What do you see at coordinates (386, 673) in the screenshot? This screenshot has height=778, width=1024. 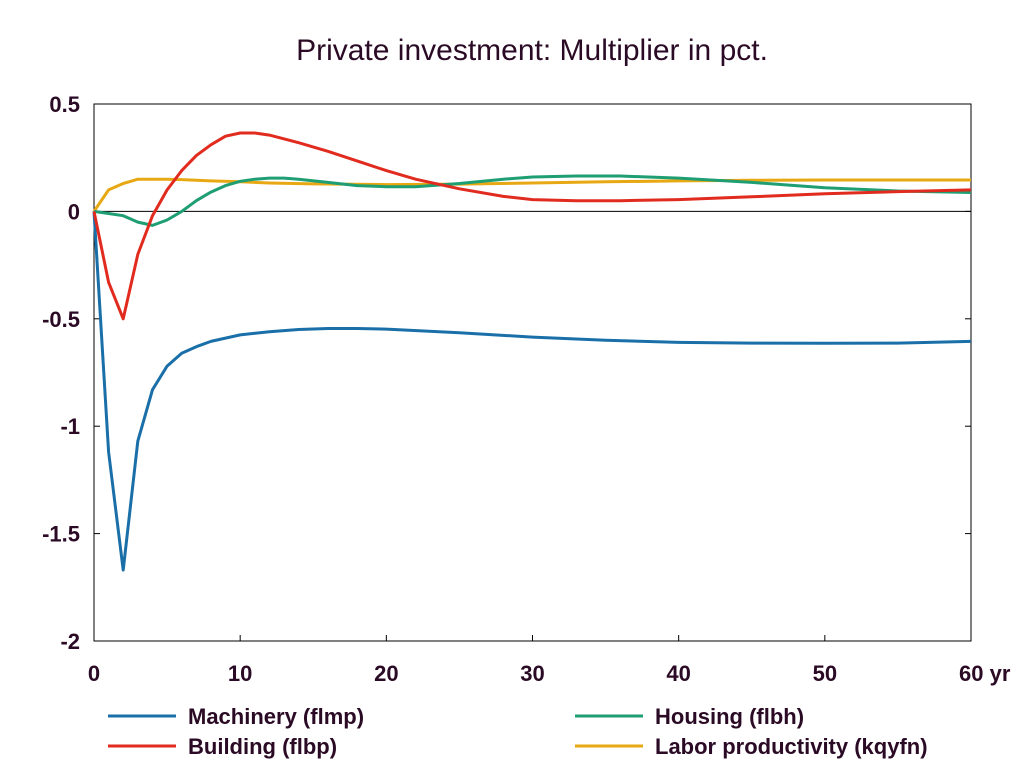 I see `x-tick-label: 20` at bounding box center [386, 673].